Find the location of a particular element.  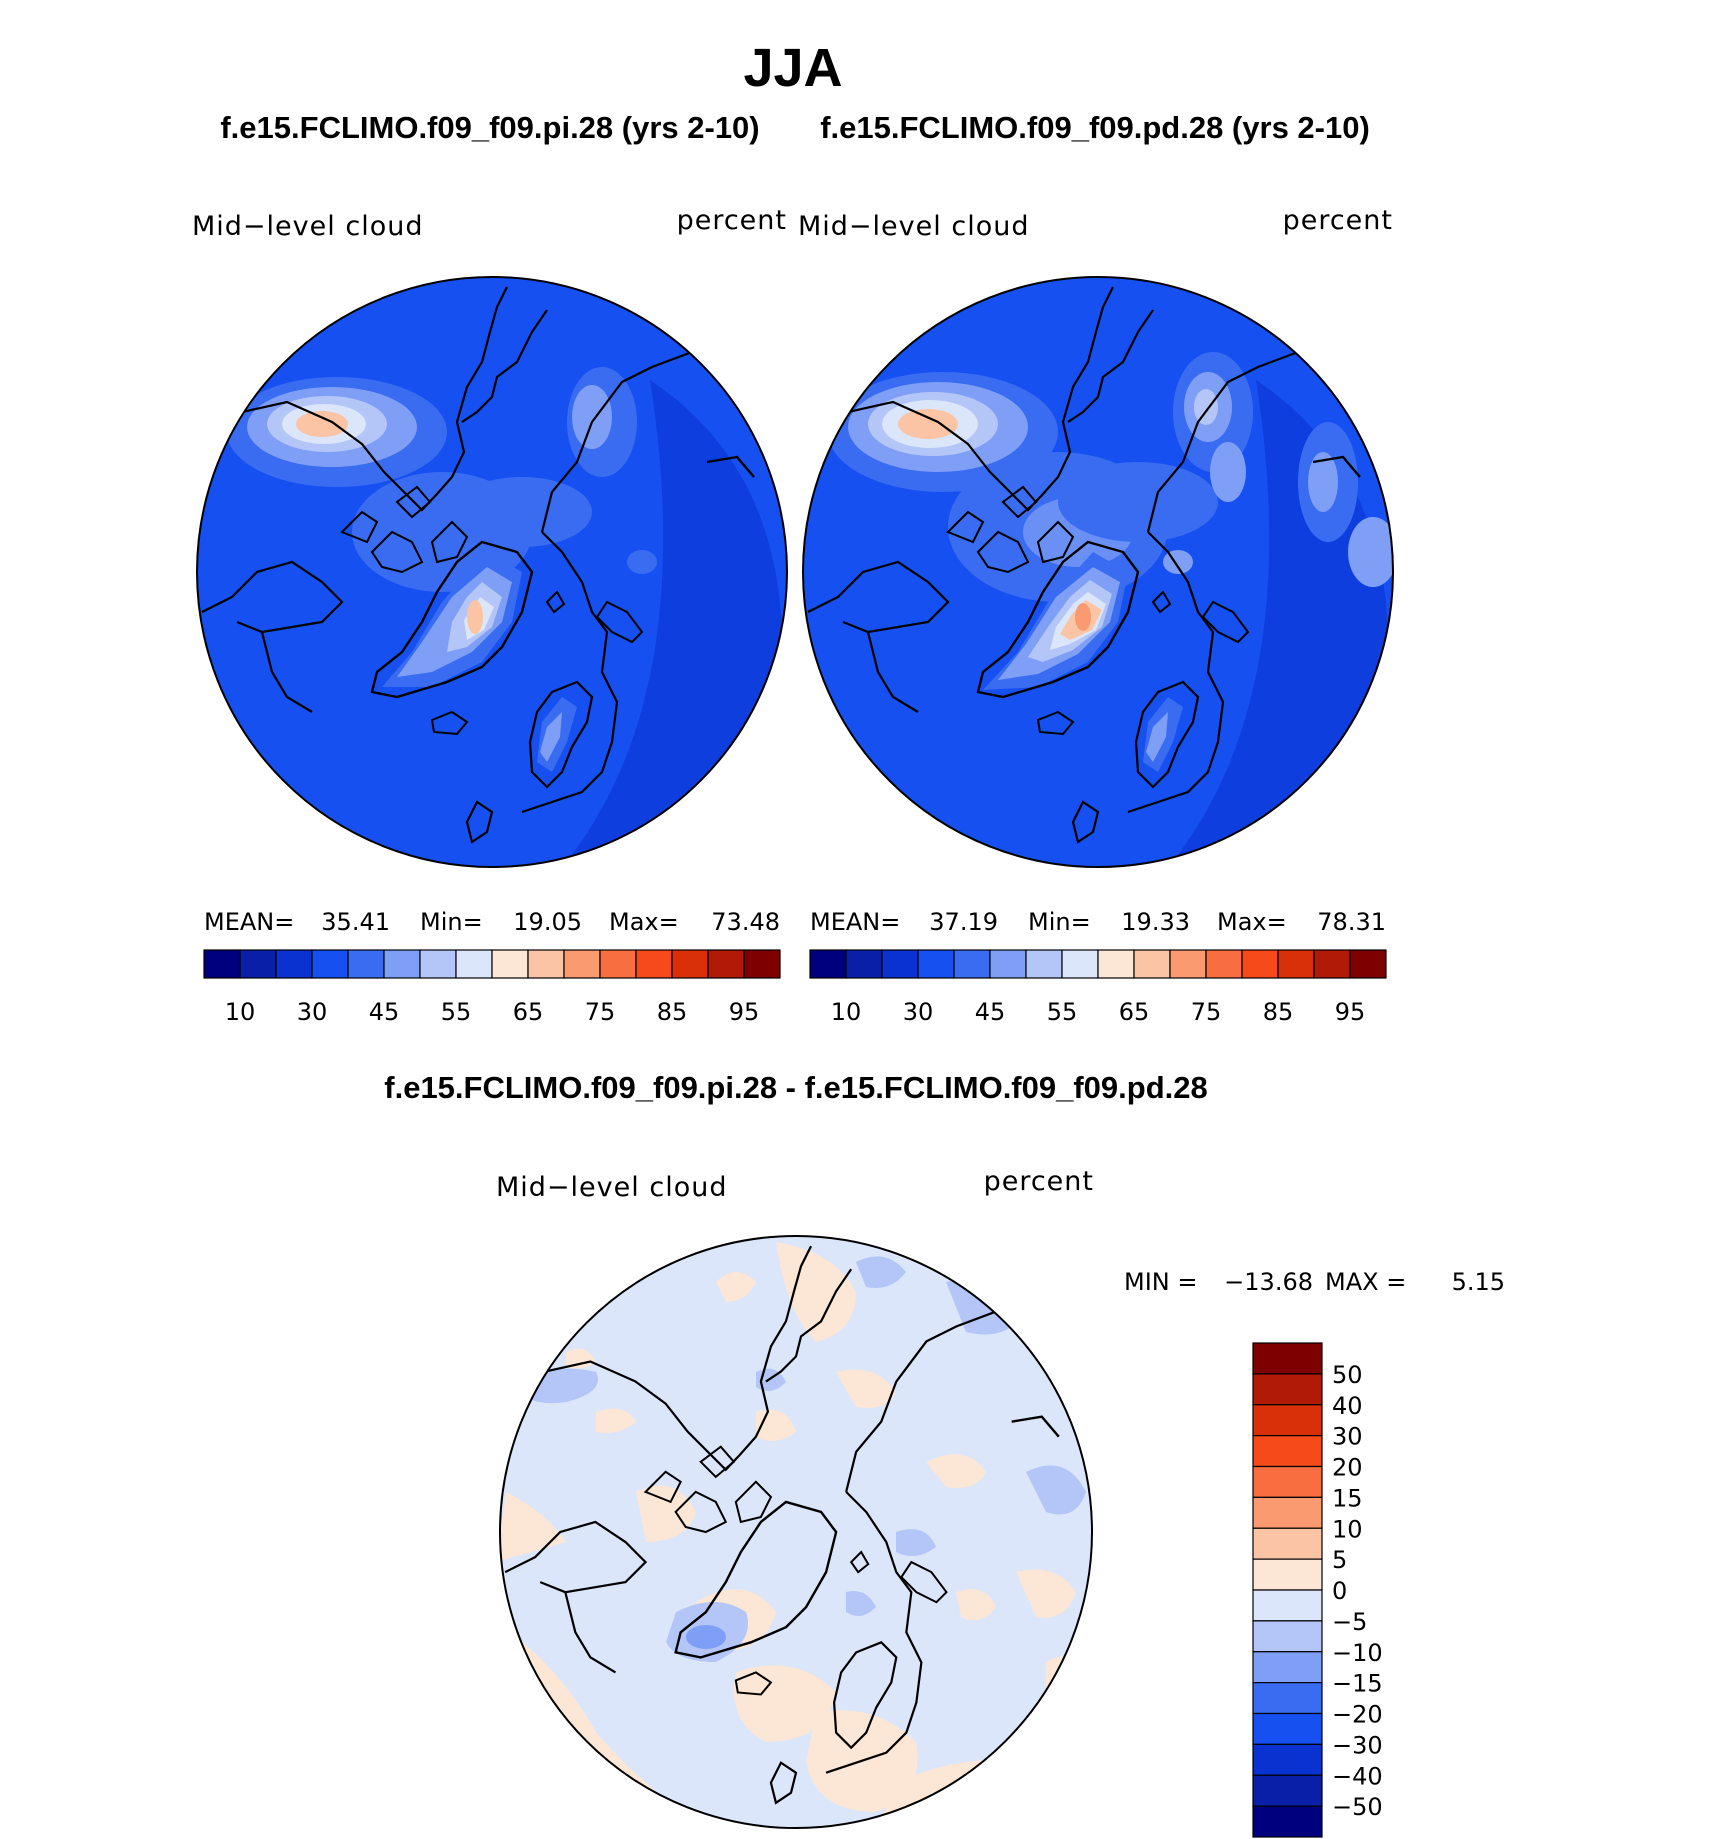

pi-colorbar-tick-label: 75 is located at coordinates (600, 1012).